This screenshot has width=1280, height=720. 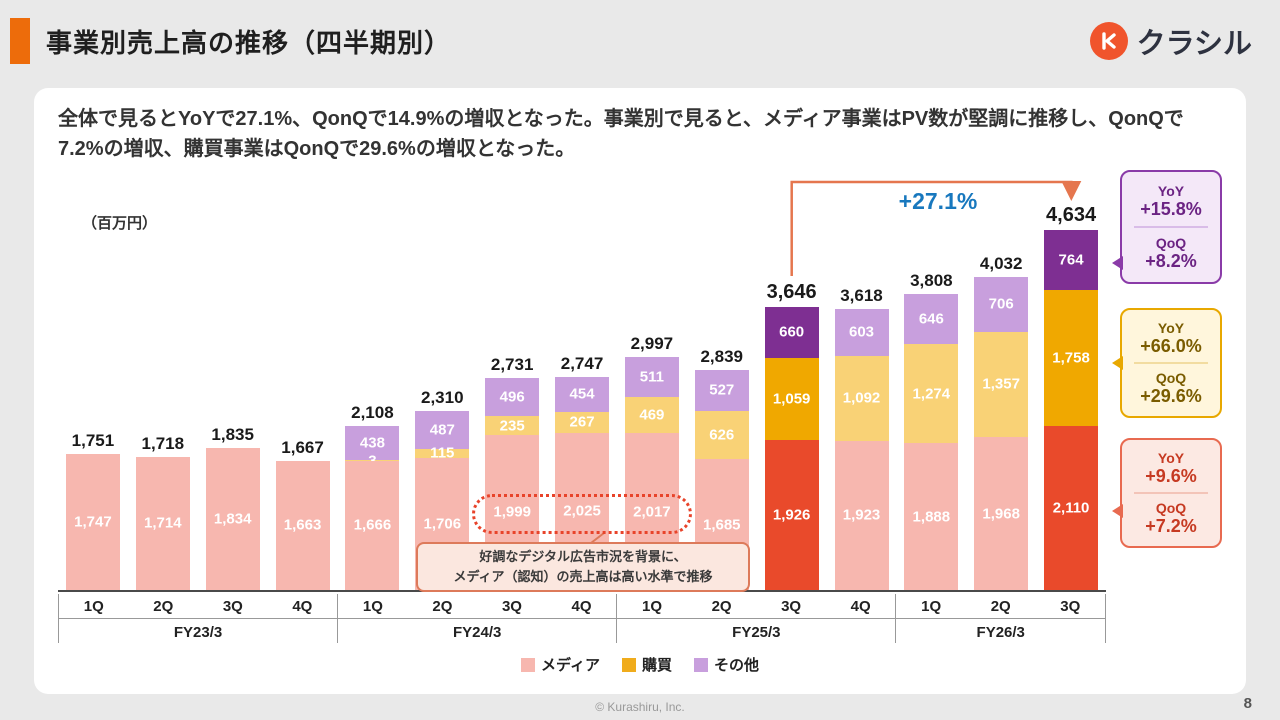 I want to click on segment-sonota: 454, so click(x=582, y=394).